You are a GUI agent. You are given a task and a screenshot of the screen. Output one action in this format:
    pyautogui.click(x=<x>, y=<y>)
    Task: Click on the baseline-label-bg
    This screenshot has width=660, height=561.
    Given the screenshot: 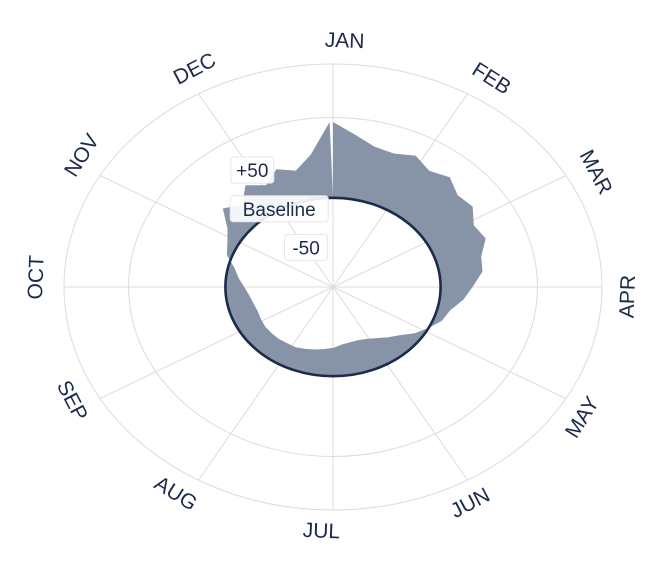 What is the action you would take?
    pyautogui.click(x=279, y=209)
    